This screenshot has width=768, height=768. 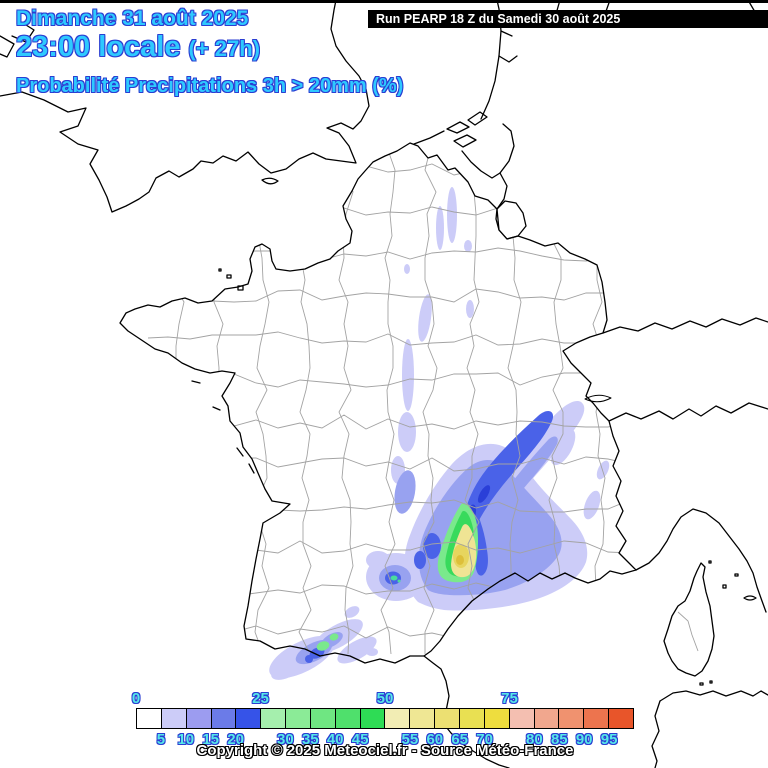 I want to click on map-frame-top, so click(x=384, y=1).